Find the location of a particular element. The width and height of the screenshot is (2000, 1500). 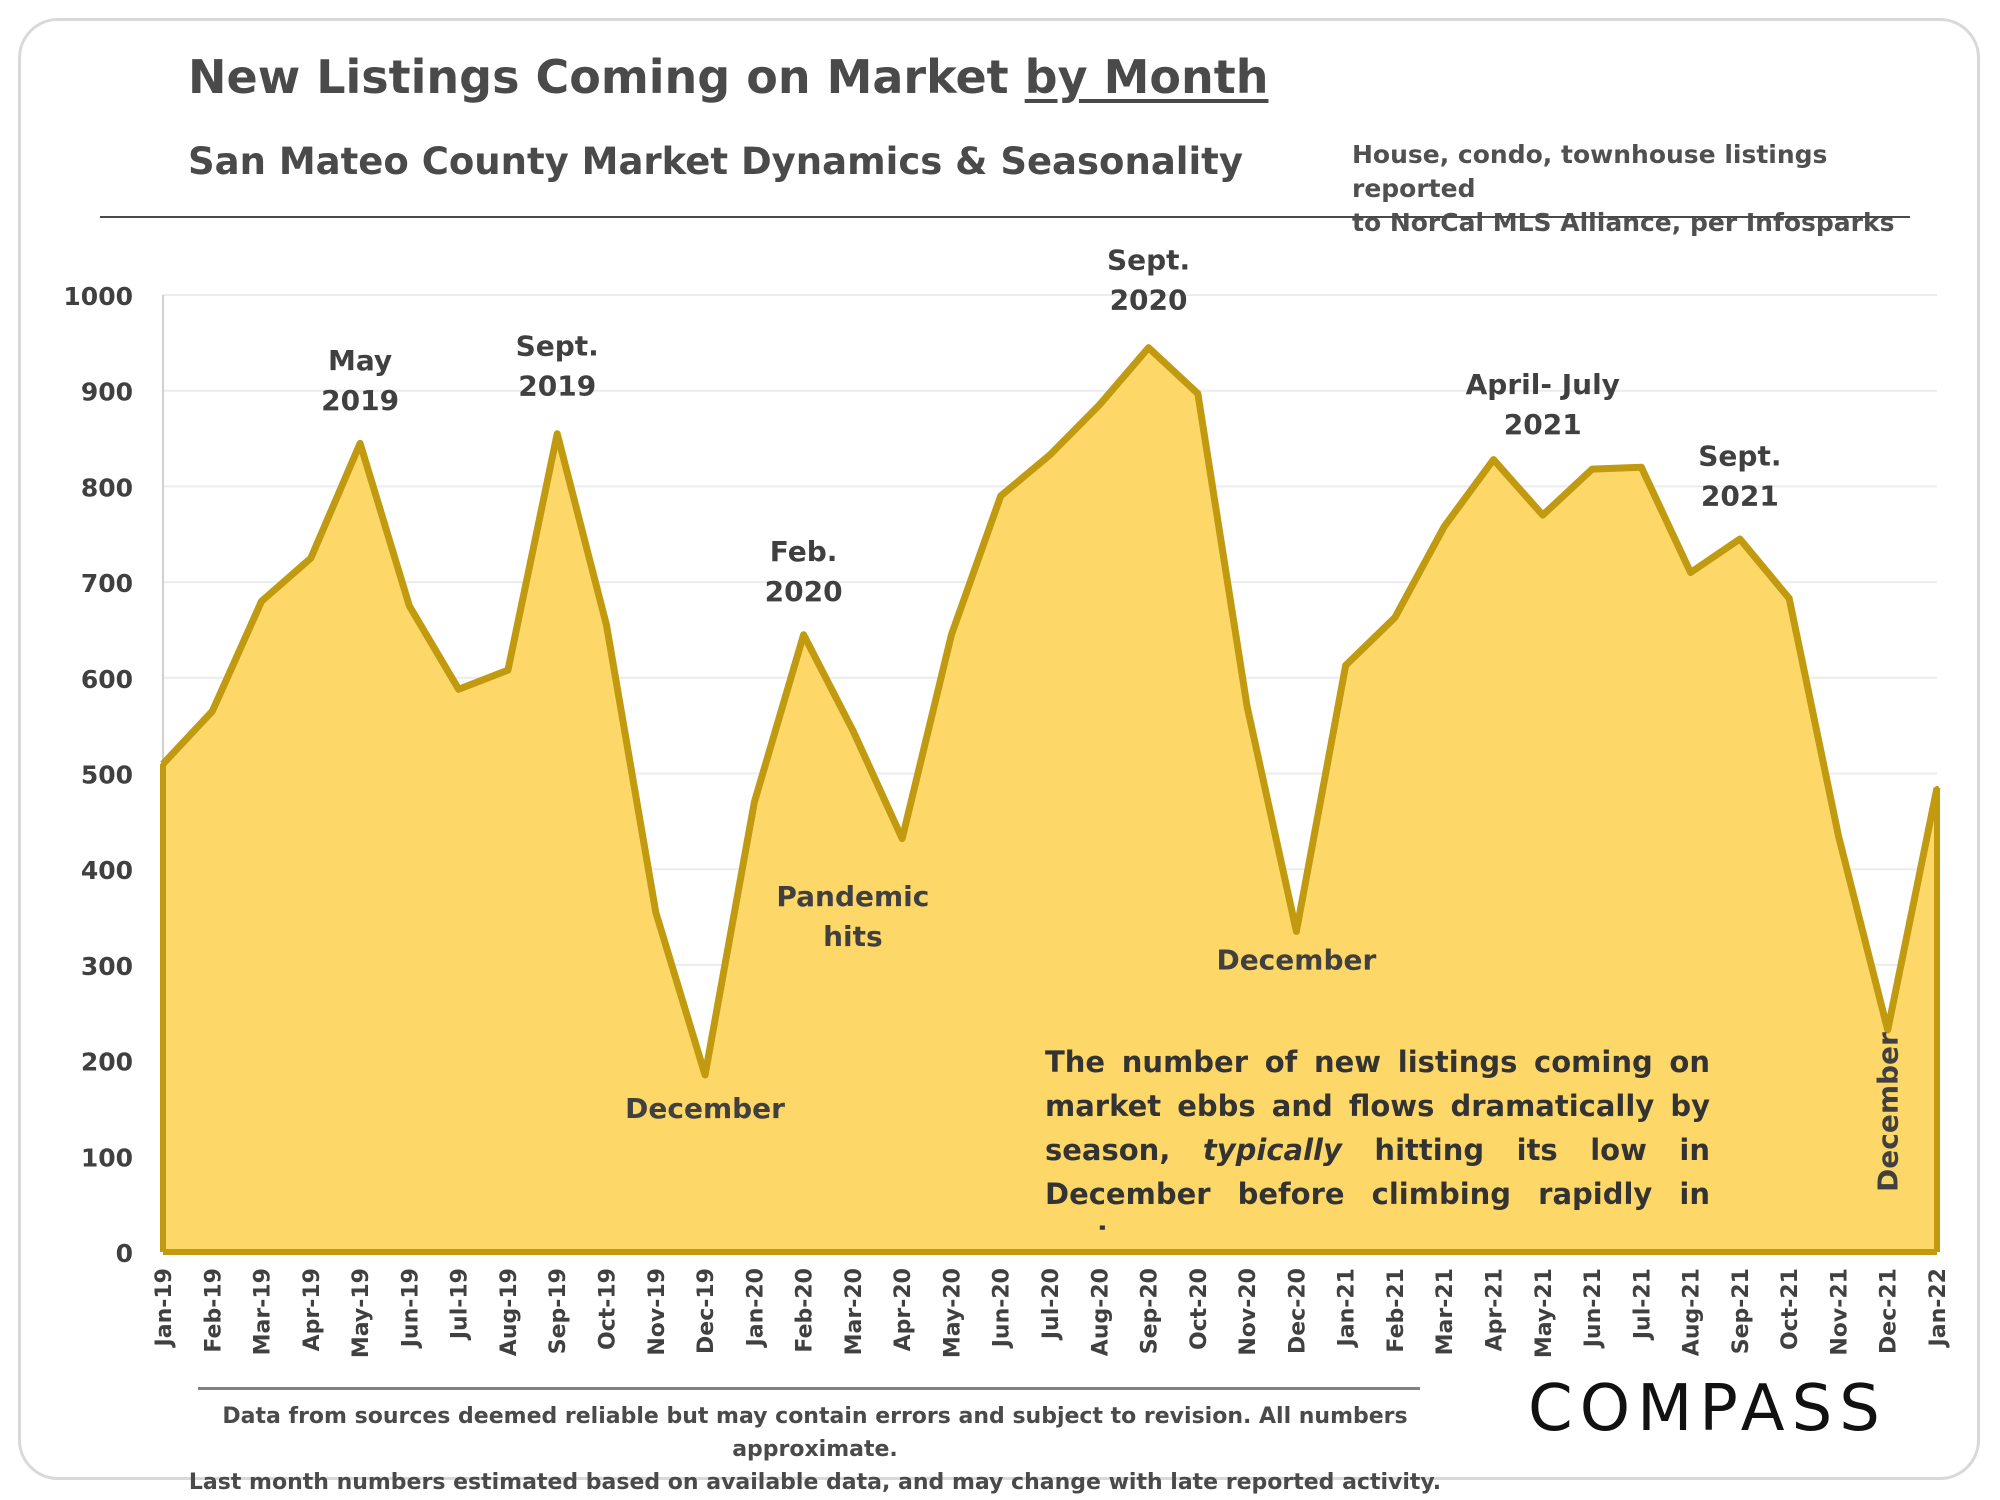

x-tick-label: Jan-19 is located at coordinates (164, 1308).